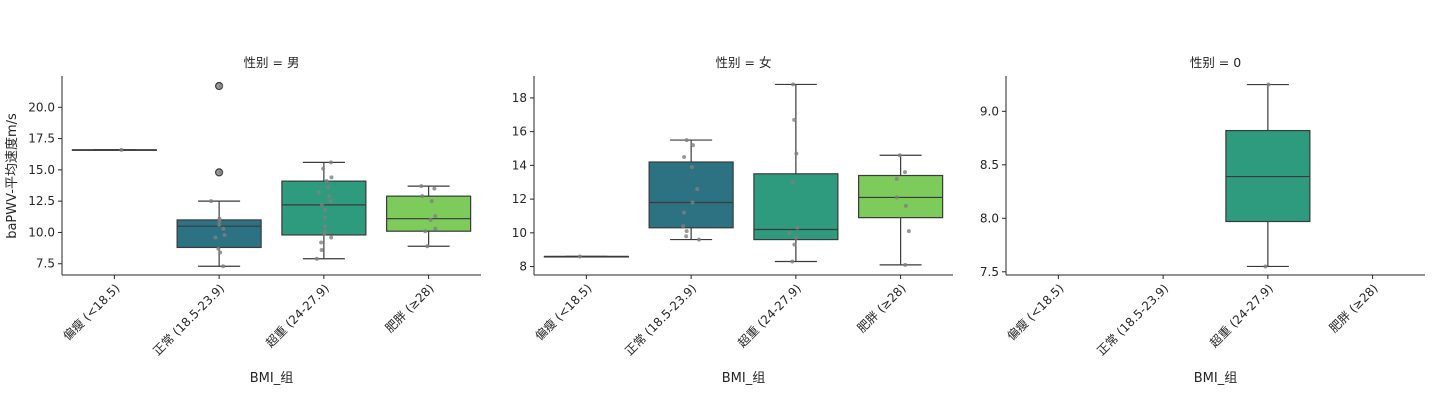  Describe the element at coordinates (519, 98) in the screenshot. I see `y-tick-label: 18` at that location.